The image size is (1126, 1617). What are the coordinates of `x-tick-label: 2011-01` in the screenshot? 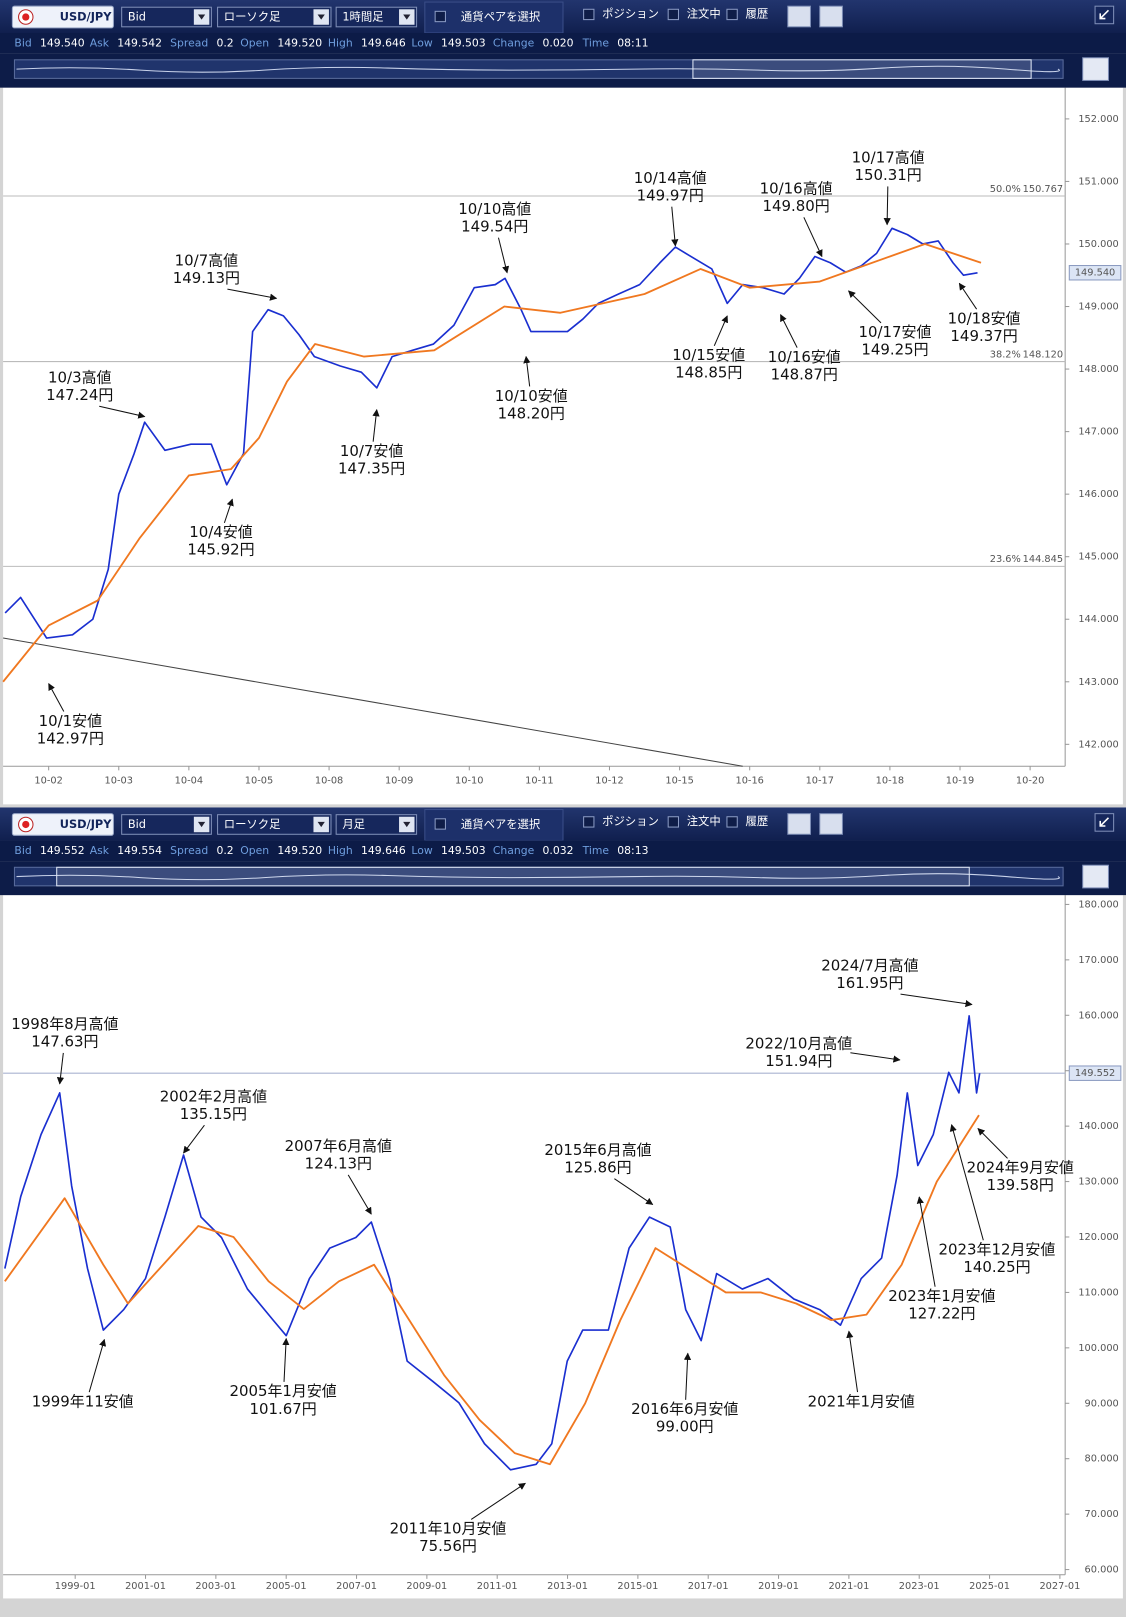 It's located at (497, 1586).